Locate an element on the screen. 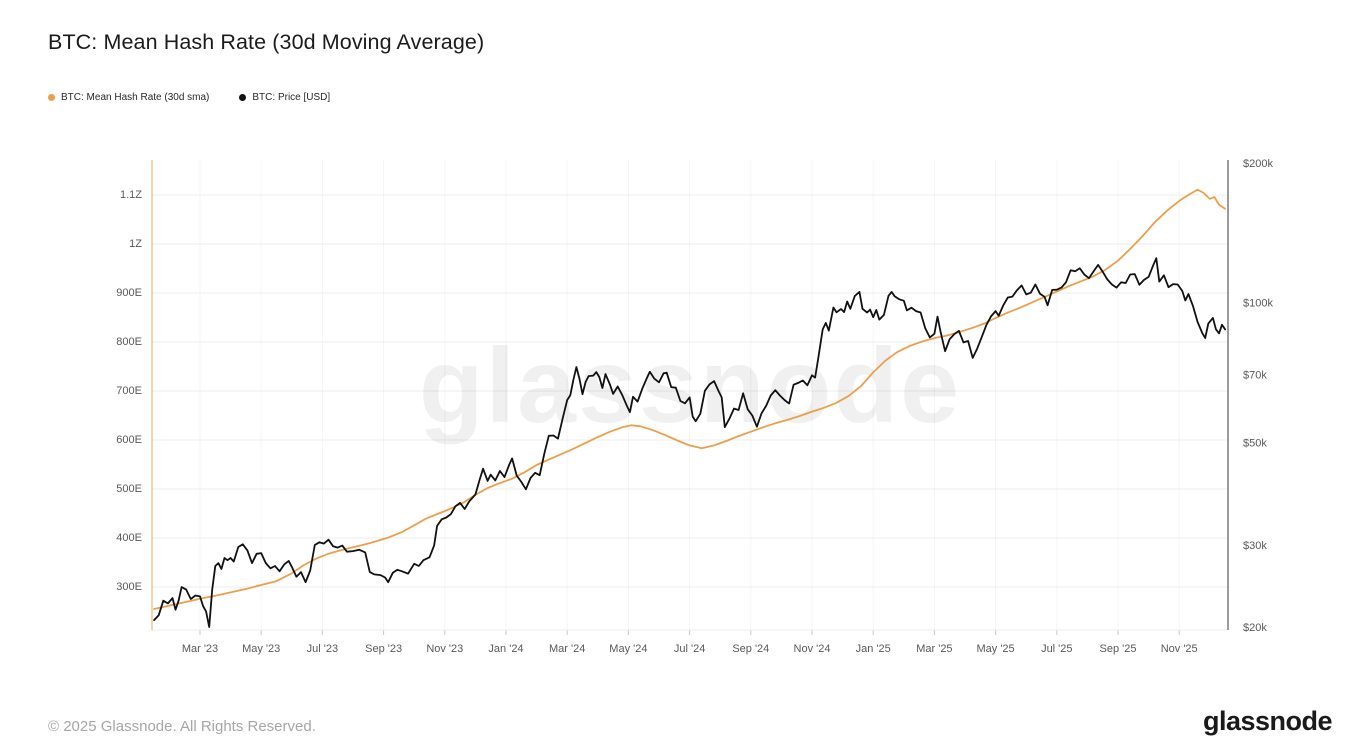 The height and width of the screenshot is (756, 1368). x-tick-label: Jul '25 is located at coordinates (1056, 649).